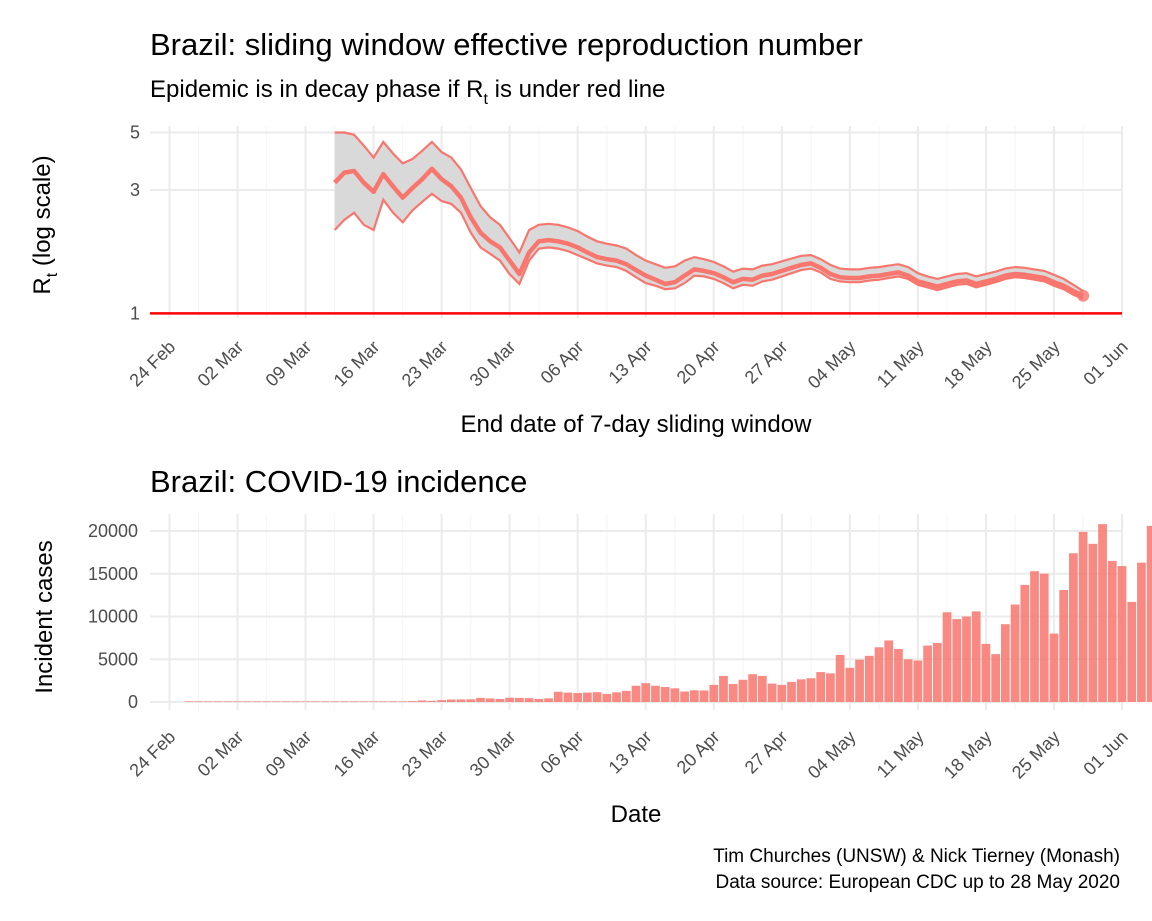 Image resolution: width=1152 pixels, height=921 pixels. Describe the element at coordinates (42, 213) in the screenshot. I see `rt-ylabel-suffix: (log scale)` at that location.